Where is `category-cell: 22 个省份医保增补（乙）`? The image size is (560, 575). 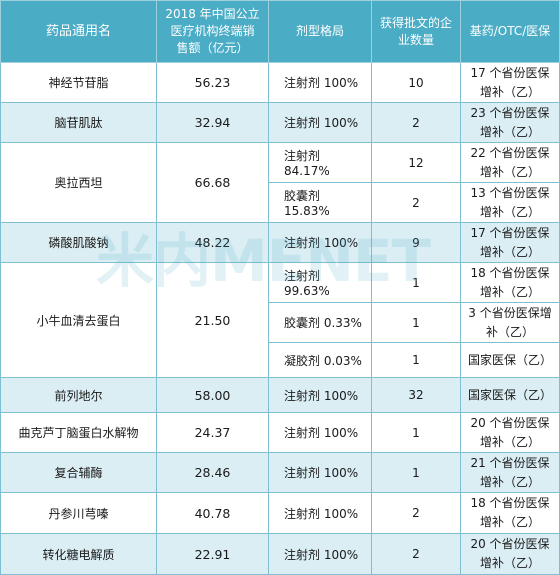 category-cell: 22 个省份医保增补（乙） is located at coordinates (510, 162).